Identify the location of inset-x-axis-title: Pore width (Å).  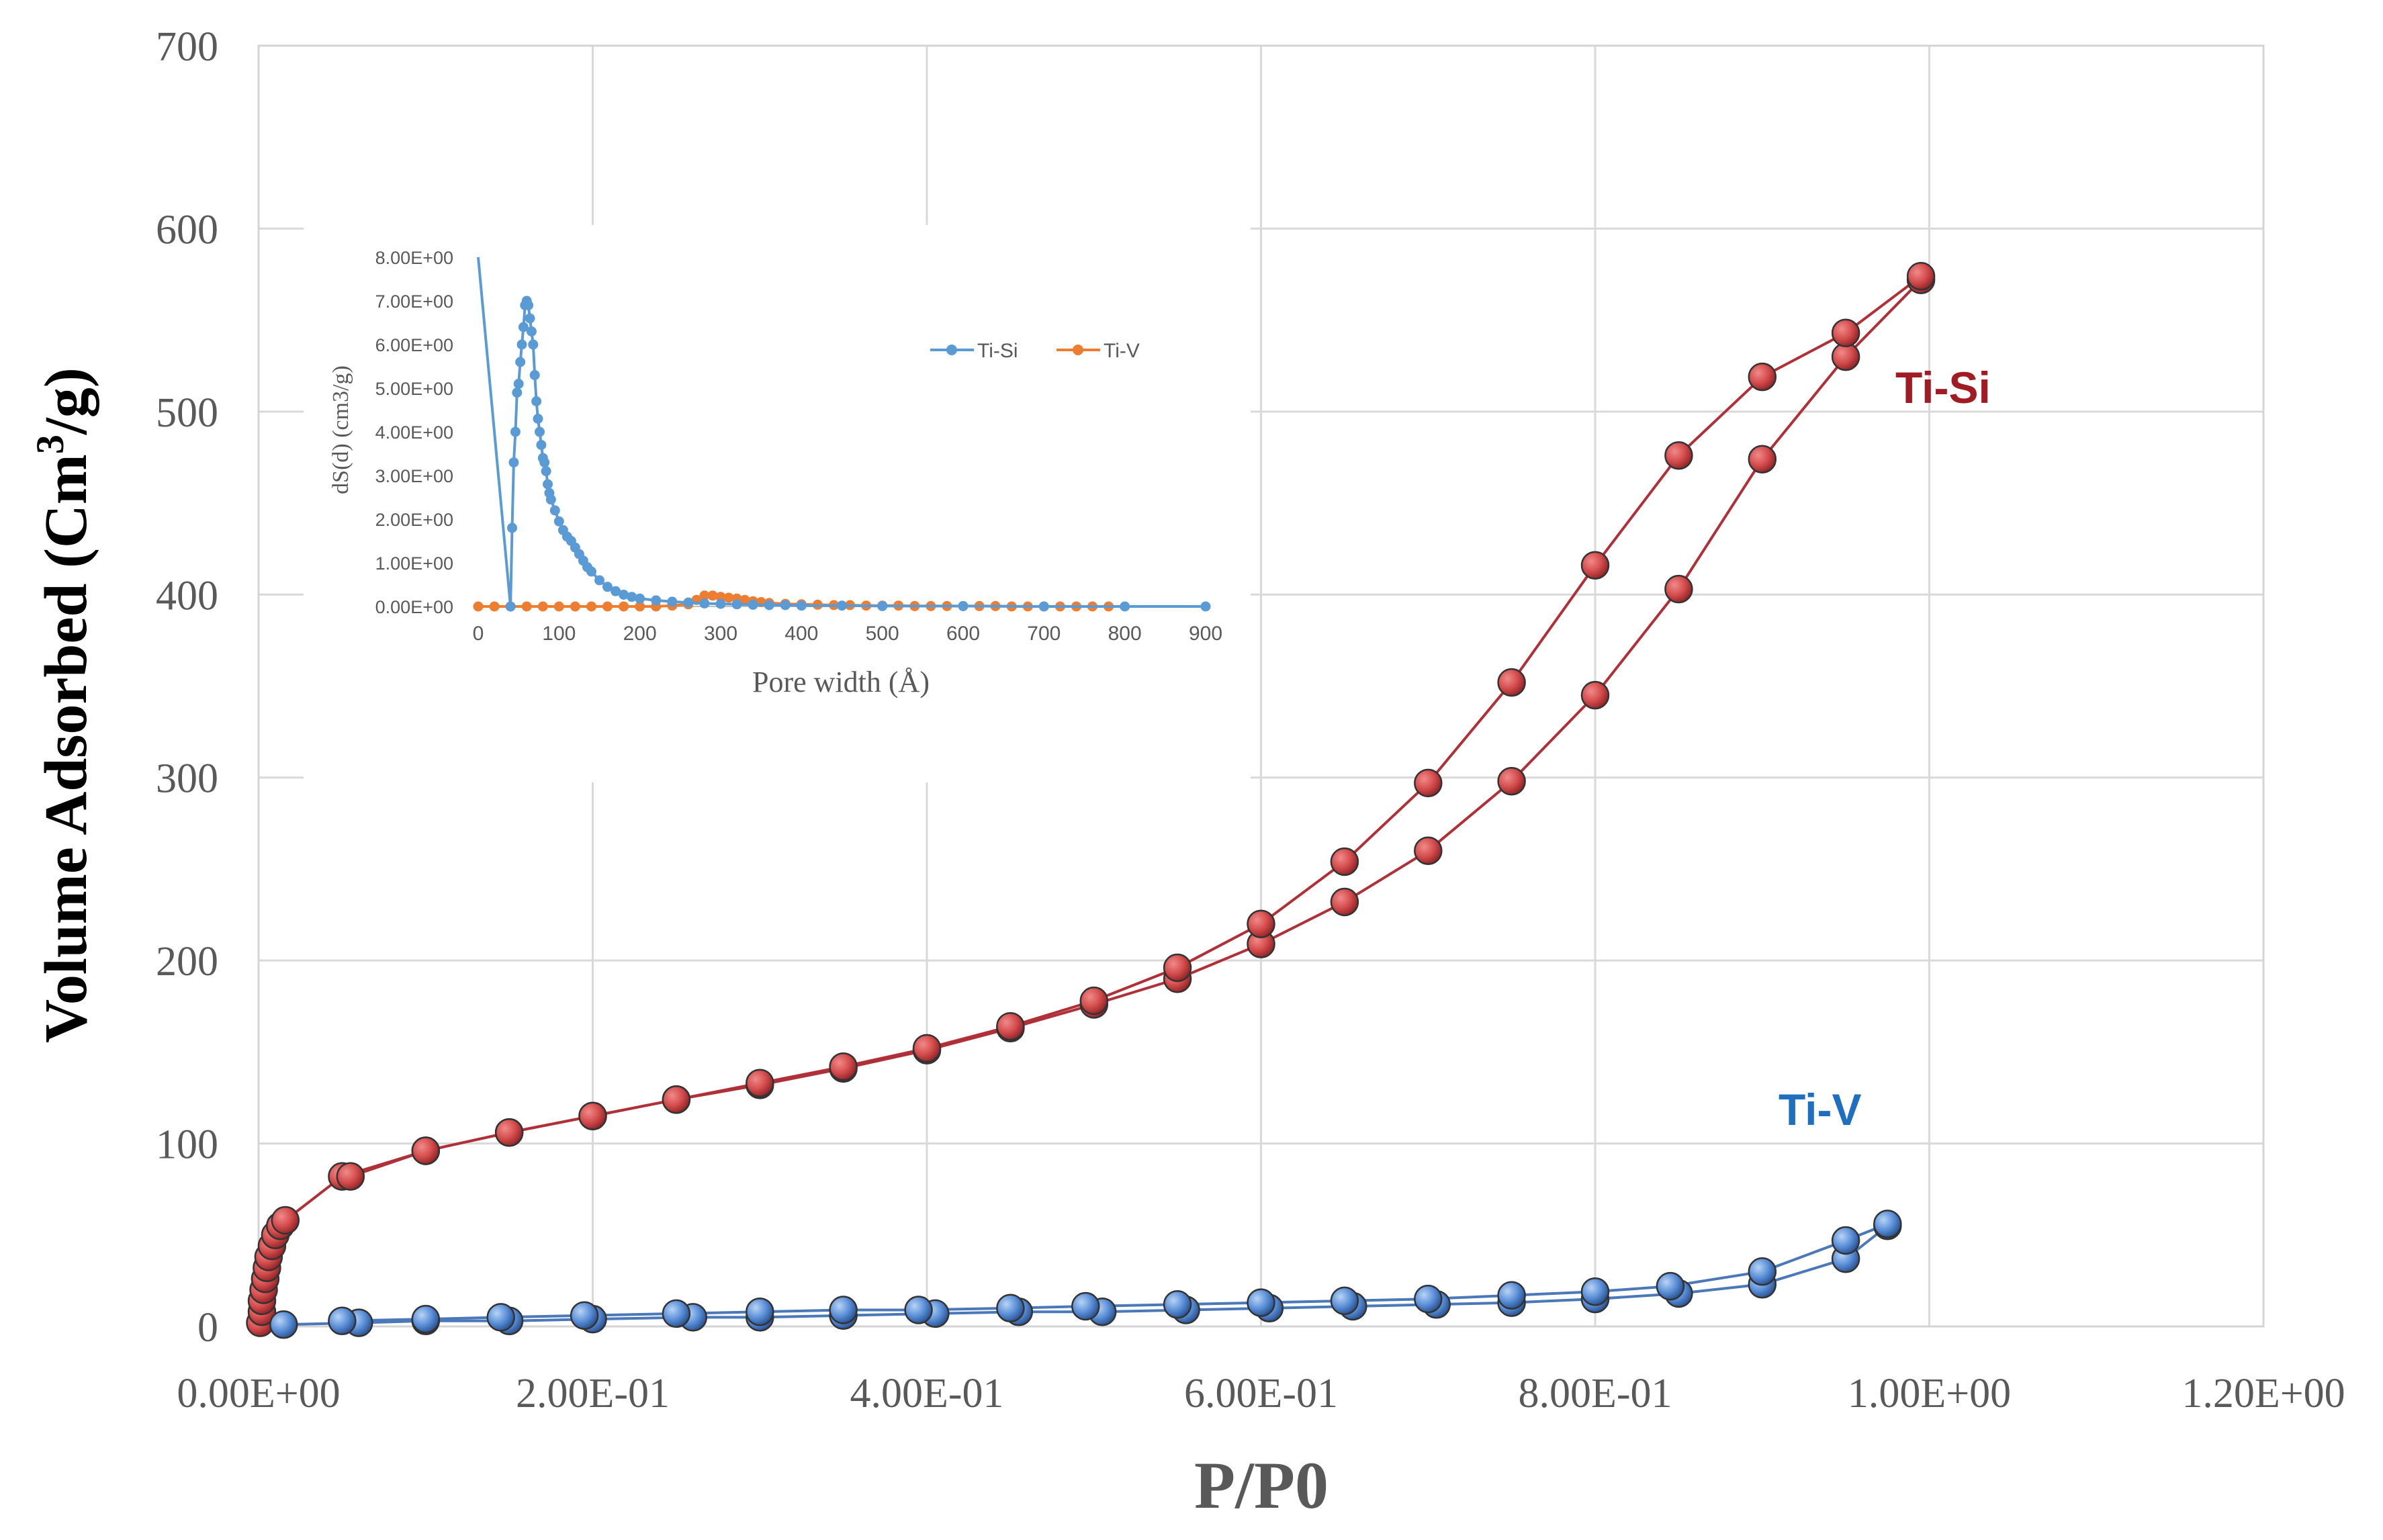
(841, 682).